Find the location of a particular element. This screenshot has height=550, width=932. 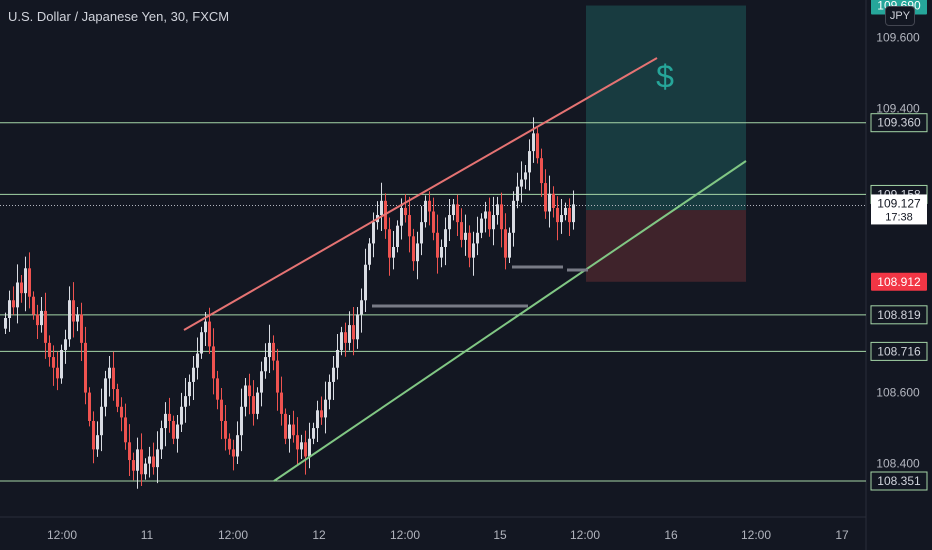

time-axis: 12:00 11 12:00 12 12:00 15 12:00 16 12:00 17 is located at coordinates (448, 535).